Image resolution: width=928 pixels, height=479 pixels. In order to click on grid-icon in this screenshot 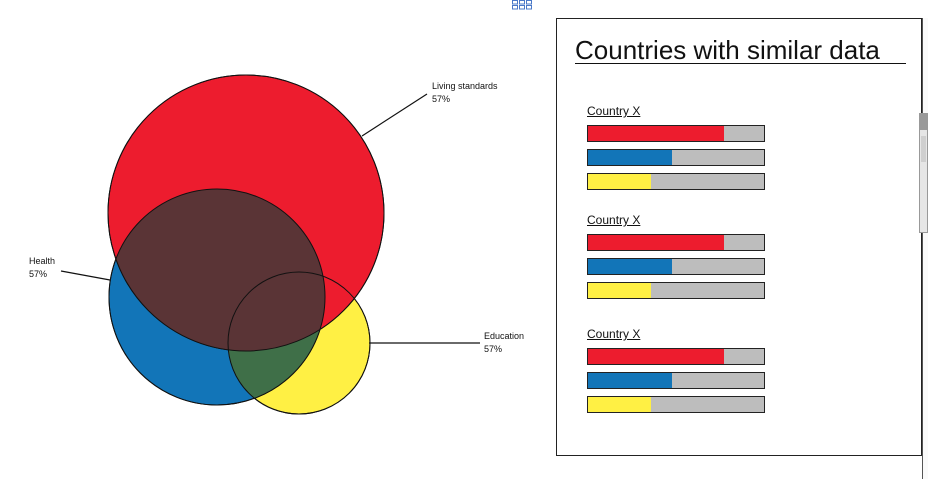, I will do `click(522, 5)`.